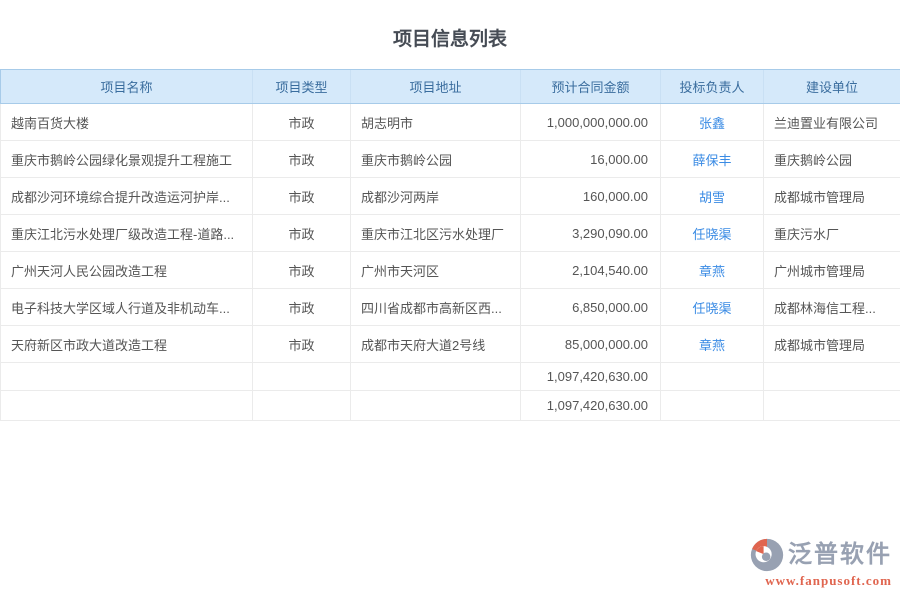  I want to click on bid-manager-link: 薛保丰, so click(712, 160).